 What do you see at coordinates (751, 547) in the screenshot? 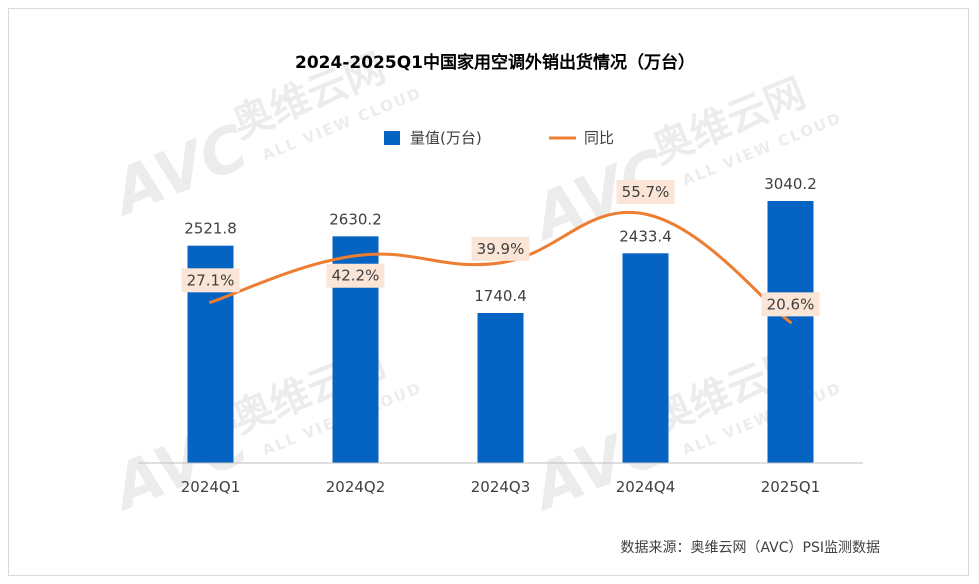
I see `source-note: 数据来源：奥维云网（AVC）PSI监测数据` at bounding box center [751, 547].